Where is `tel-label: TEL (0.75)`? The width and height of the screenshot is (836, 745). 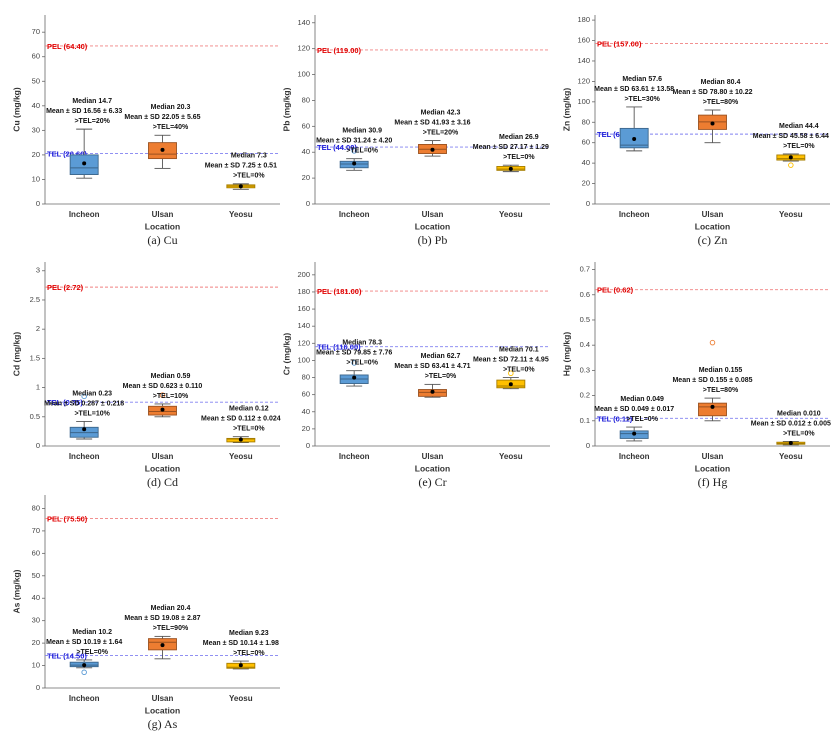
tel-label: TEL (0.75) is located at coordinates (65, 402).